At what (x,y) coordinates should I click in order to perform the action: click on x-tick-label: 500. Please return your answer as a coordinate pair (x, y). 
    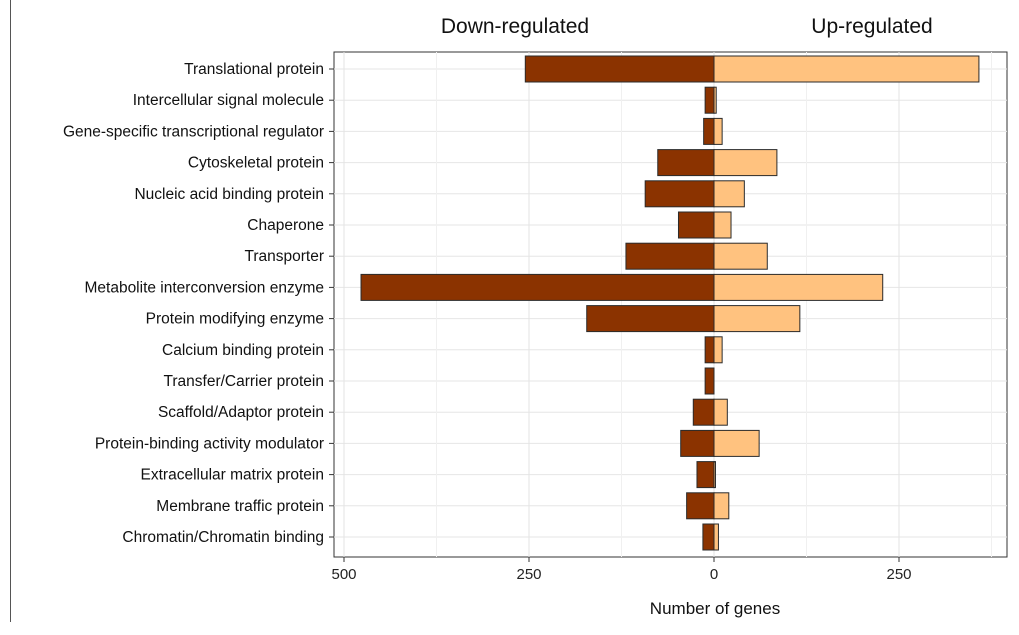
    Looking at the image, I should click on (343, 574).